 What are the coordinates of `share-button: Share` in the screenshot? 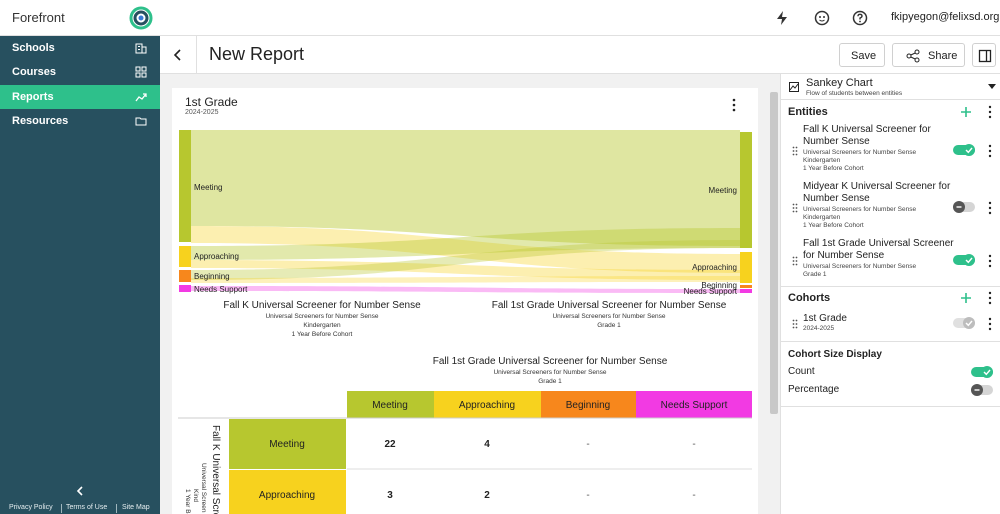 It's located at (928, 55).